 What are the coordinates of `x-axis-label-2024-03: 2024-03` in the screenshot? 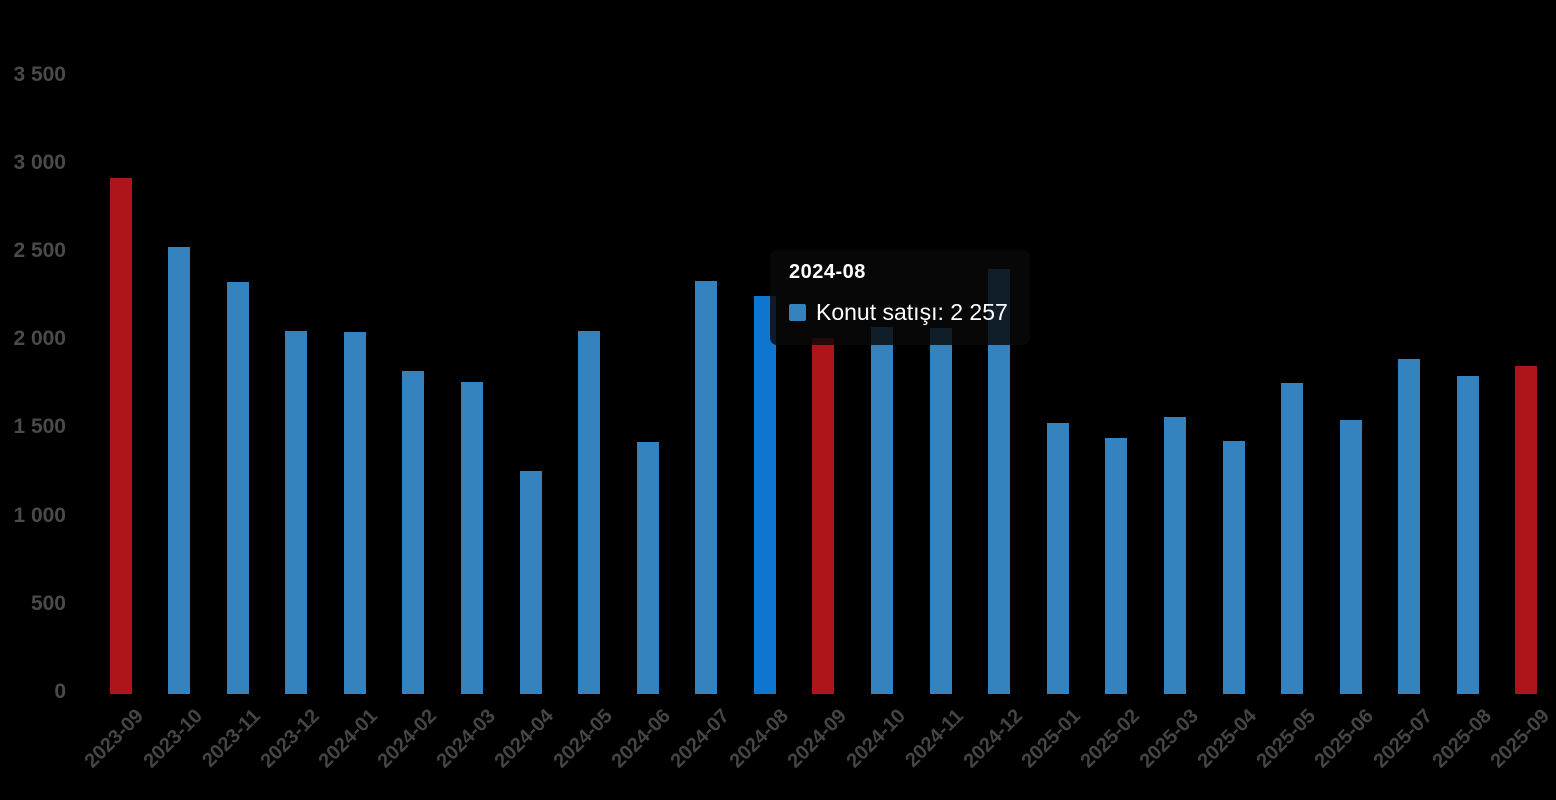 It's located at (466, 739).